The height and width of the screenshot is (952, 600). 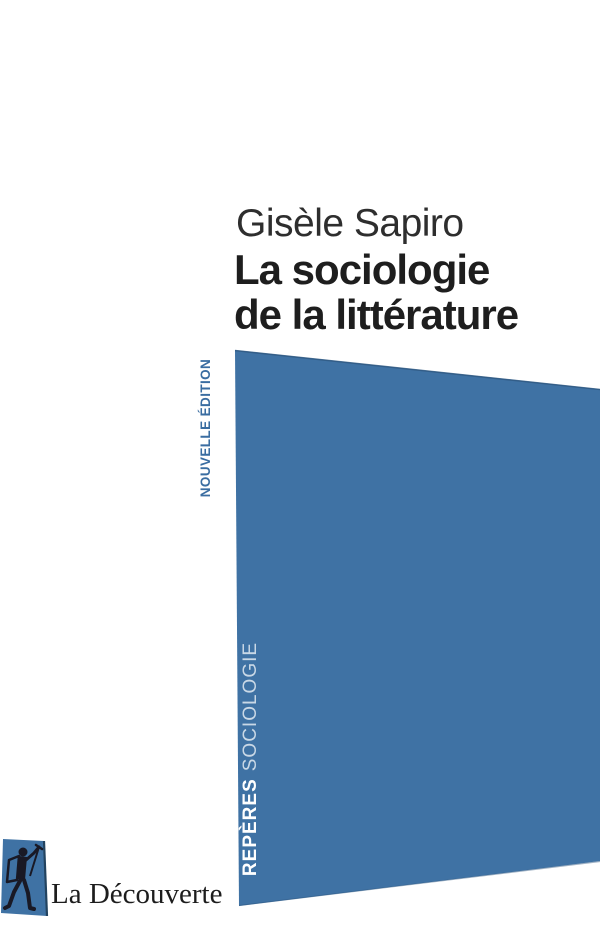 What do you see at coordinates (350, 223) in the screenshot?
I see `author-name: Gisèle Sapiro` at bounding box center [350, 223].